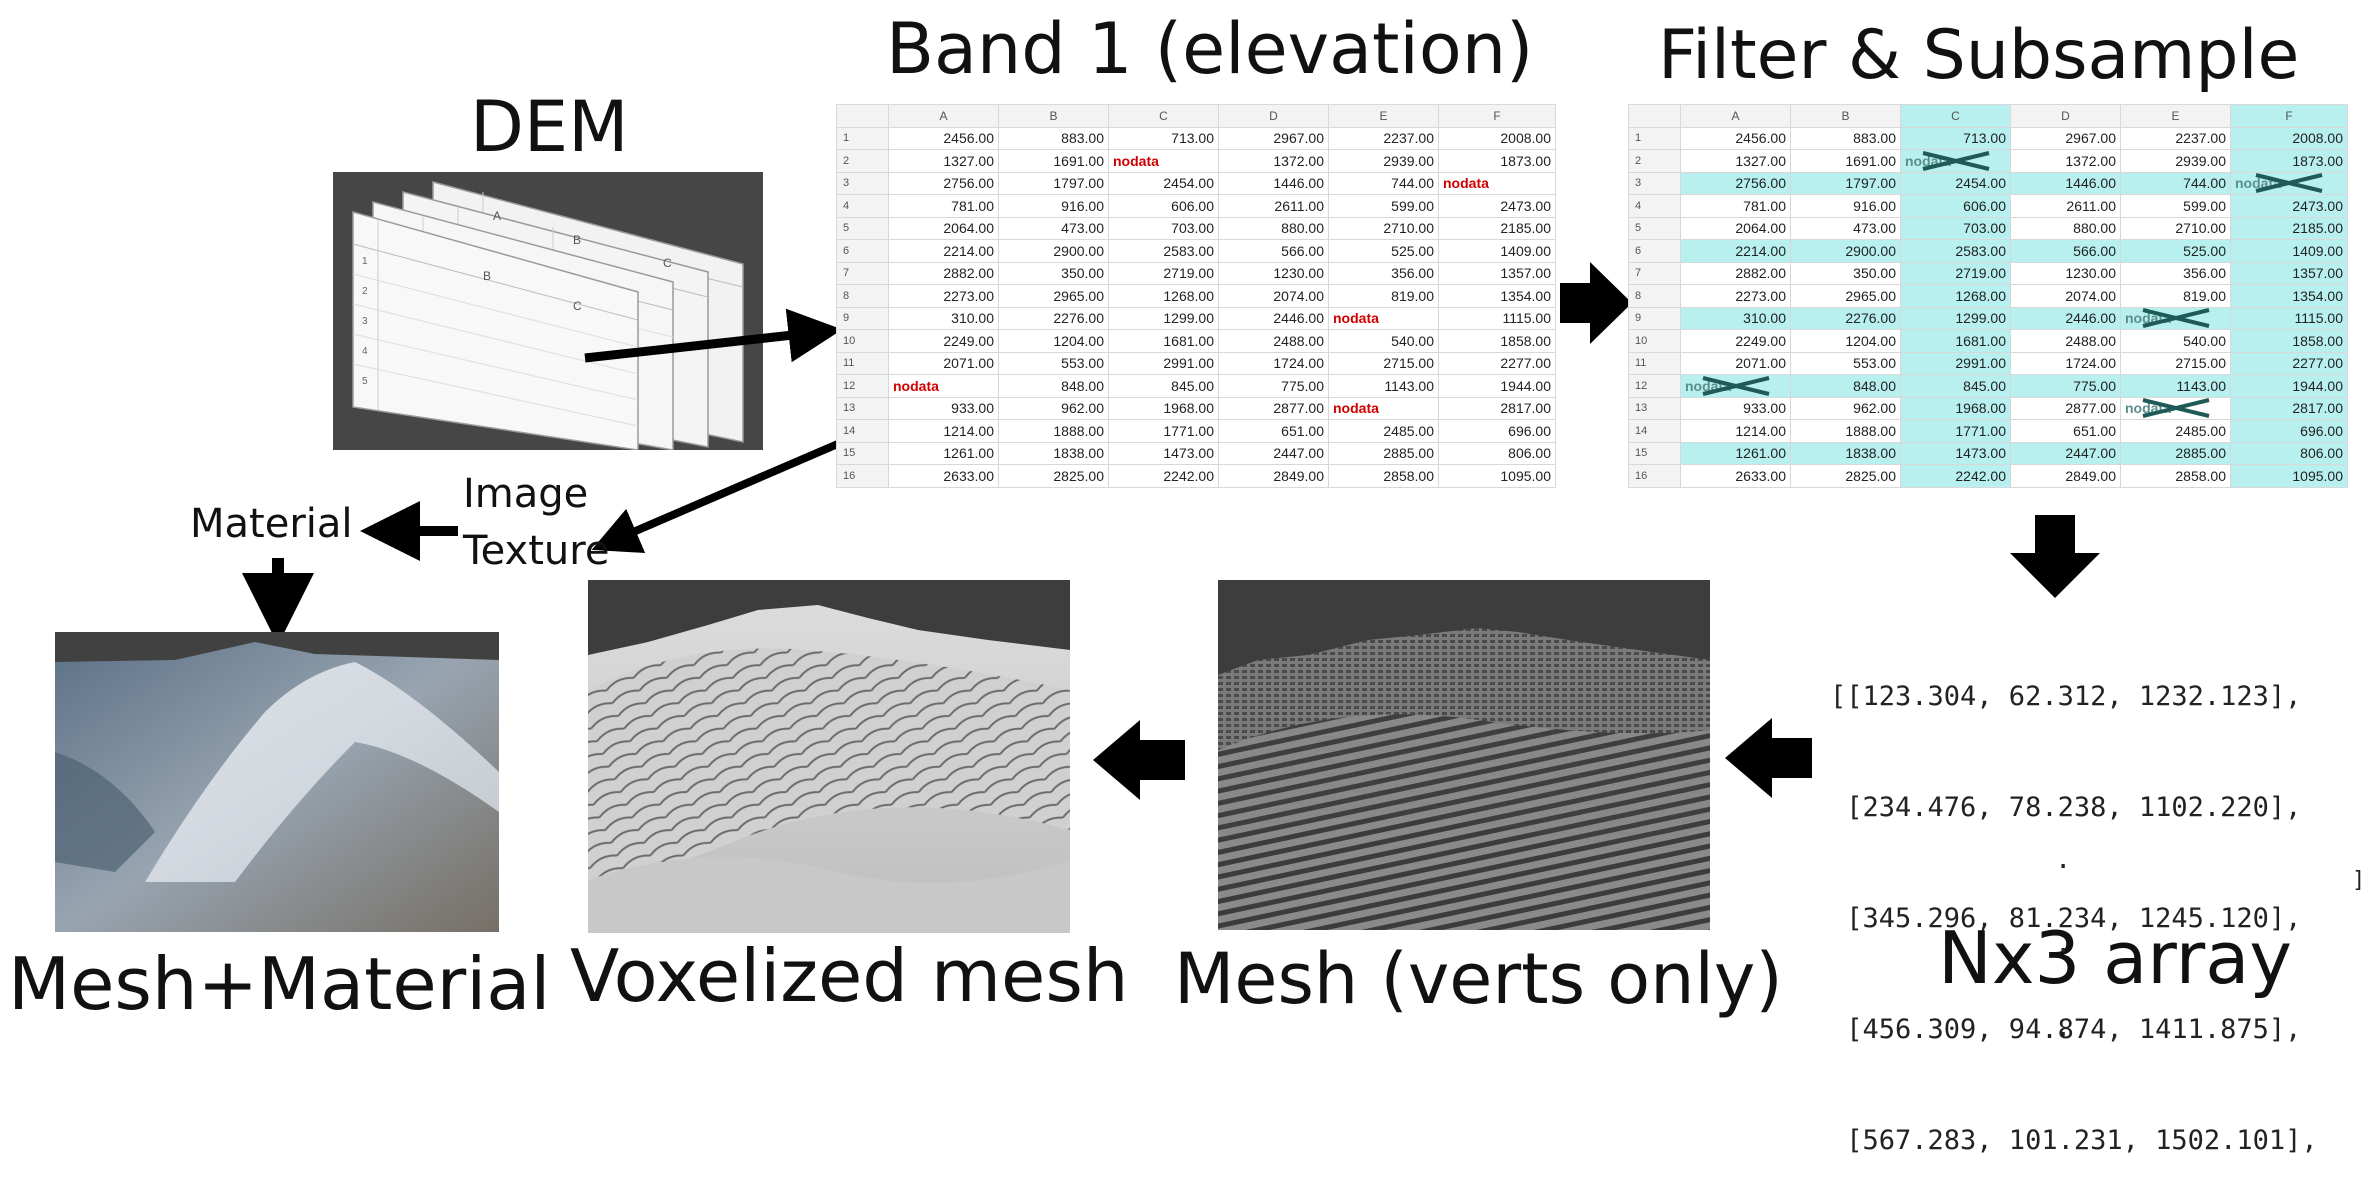 The image size is (2379, 1196). Describe the element at coordinates (2065, 138) in the screenshot. I see `table-cell: 2967.00` at that location.